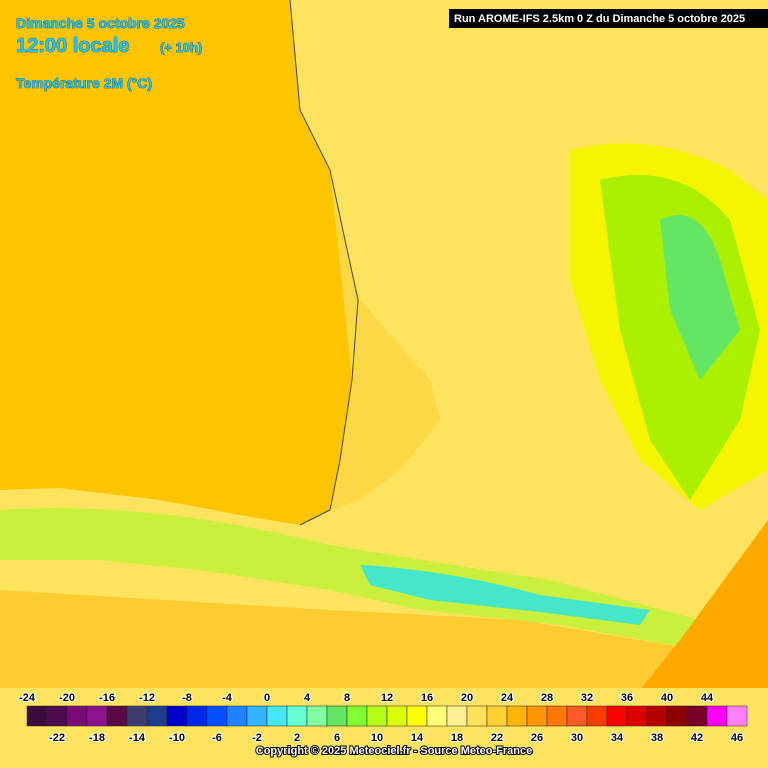 The image size is (768, 768). I want to click on legend-label: -12, so click(147, 698).